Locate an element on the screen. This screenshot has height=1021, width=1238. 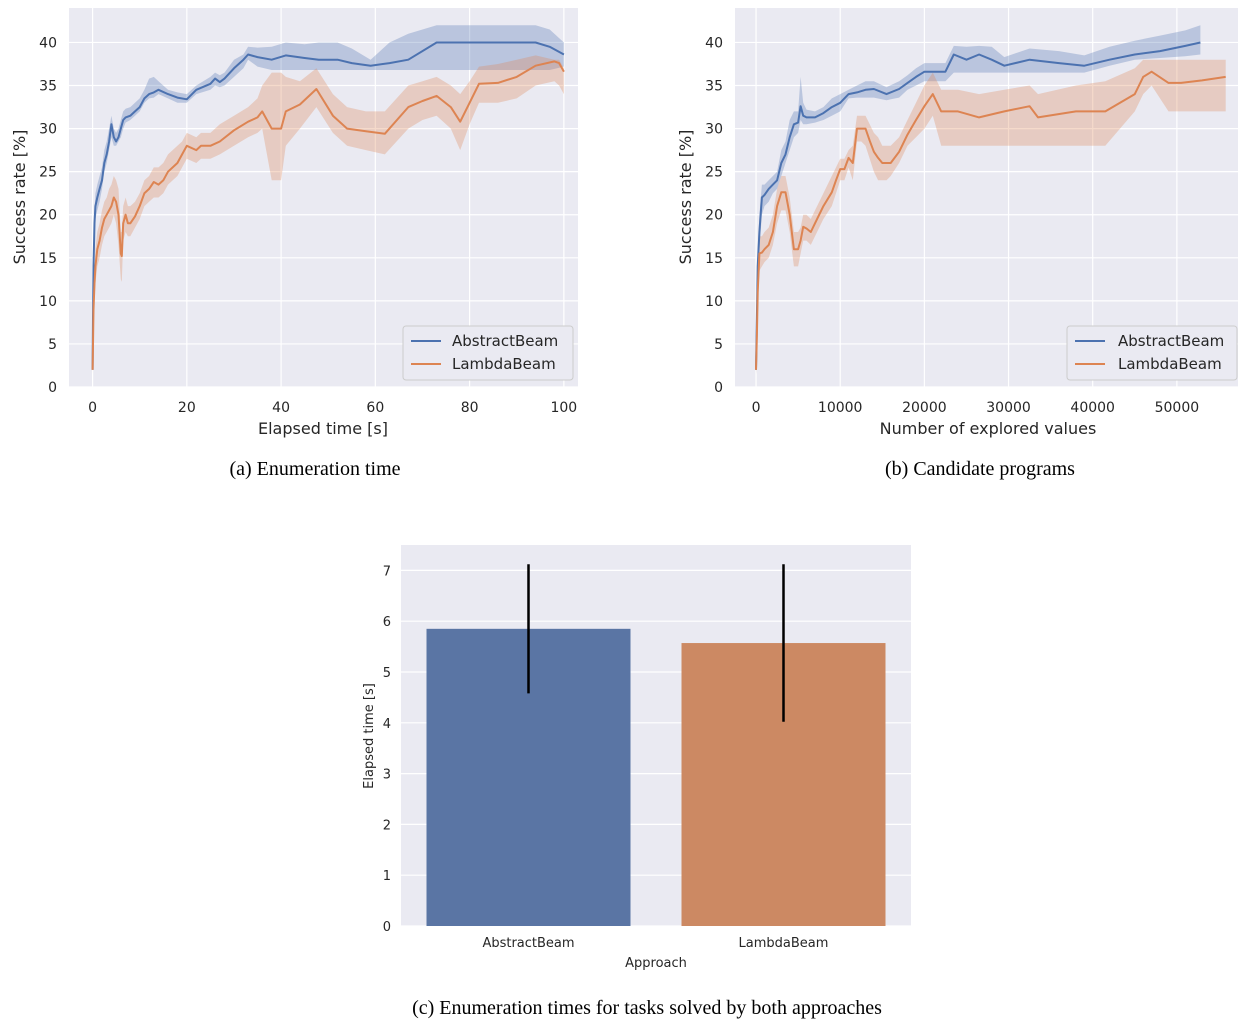
chart-a-xlabel: Elapsed time [s] is located at coordinates (323, 428).